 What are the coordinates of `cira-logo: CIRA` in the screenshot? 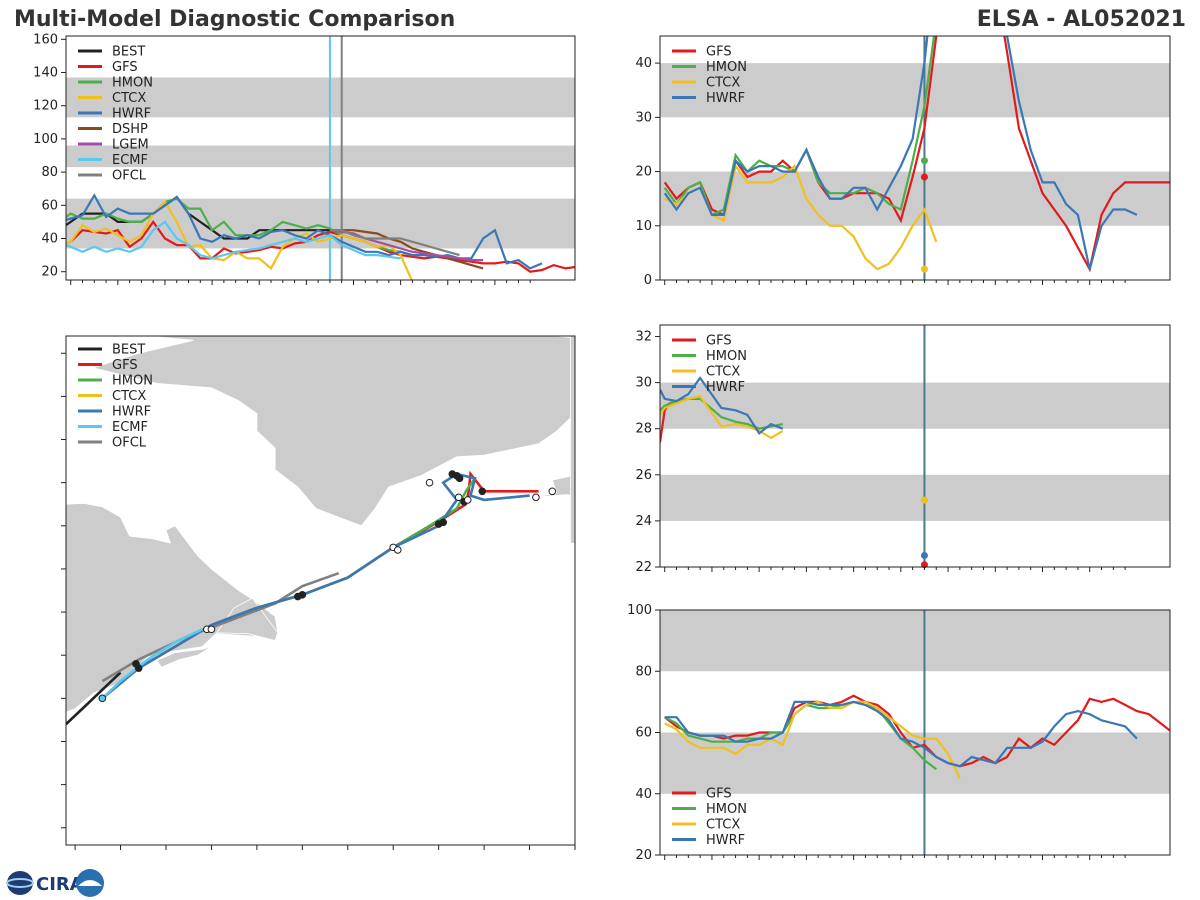 It's located at (55, 883).